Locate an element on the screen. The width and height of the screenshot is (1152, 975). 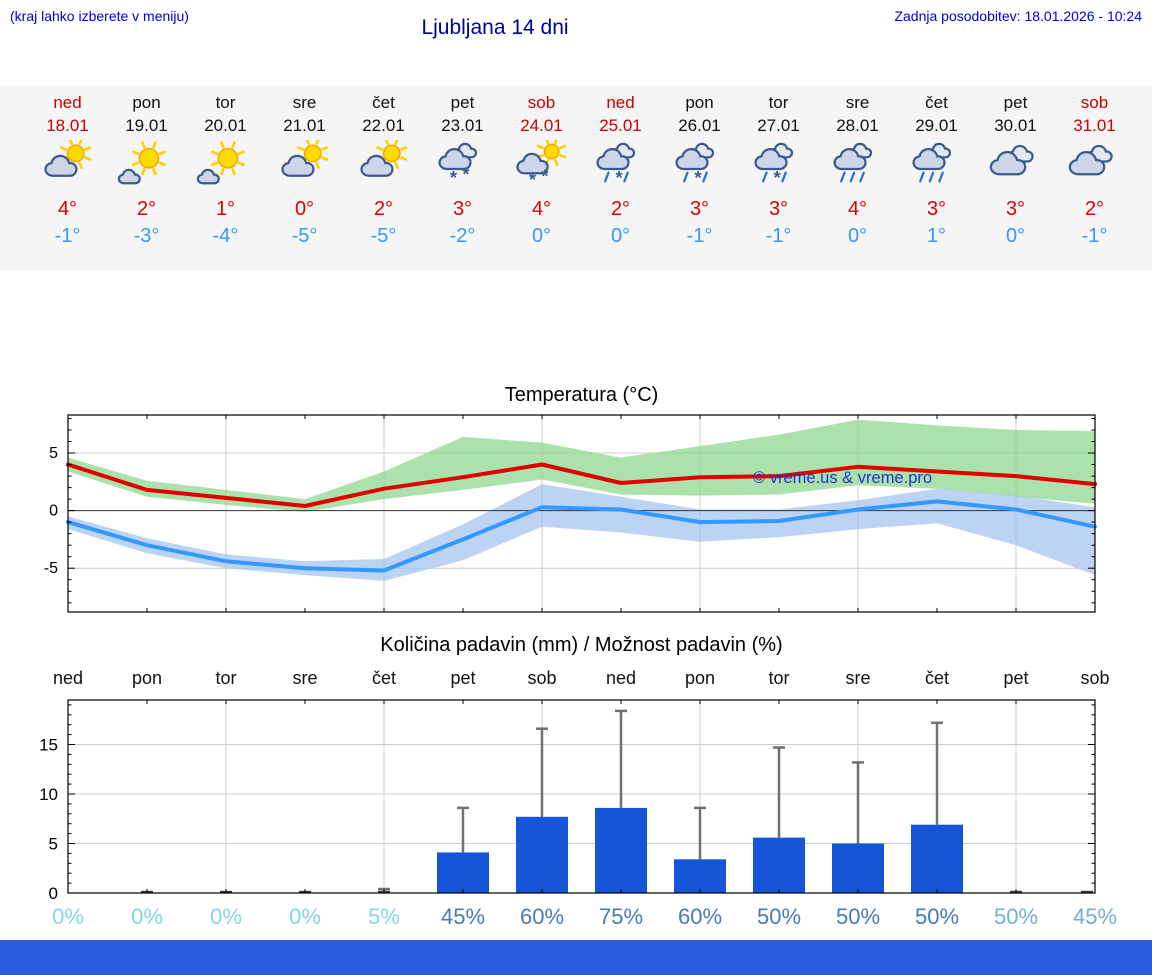
weather-icon-slot: * * is located at coordinates (462, 166).